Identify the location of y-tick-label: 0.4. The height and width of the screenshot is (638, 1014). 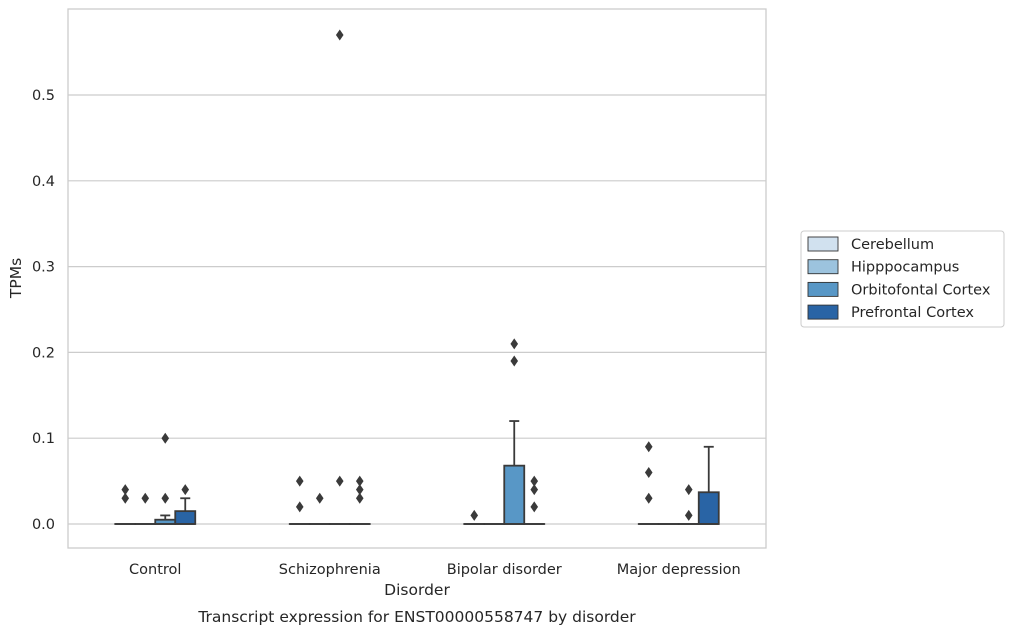
(43, 182).